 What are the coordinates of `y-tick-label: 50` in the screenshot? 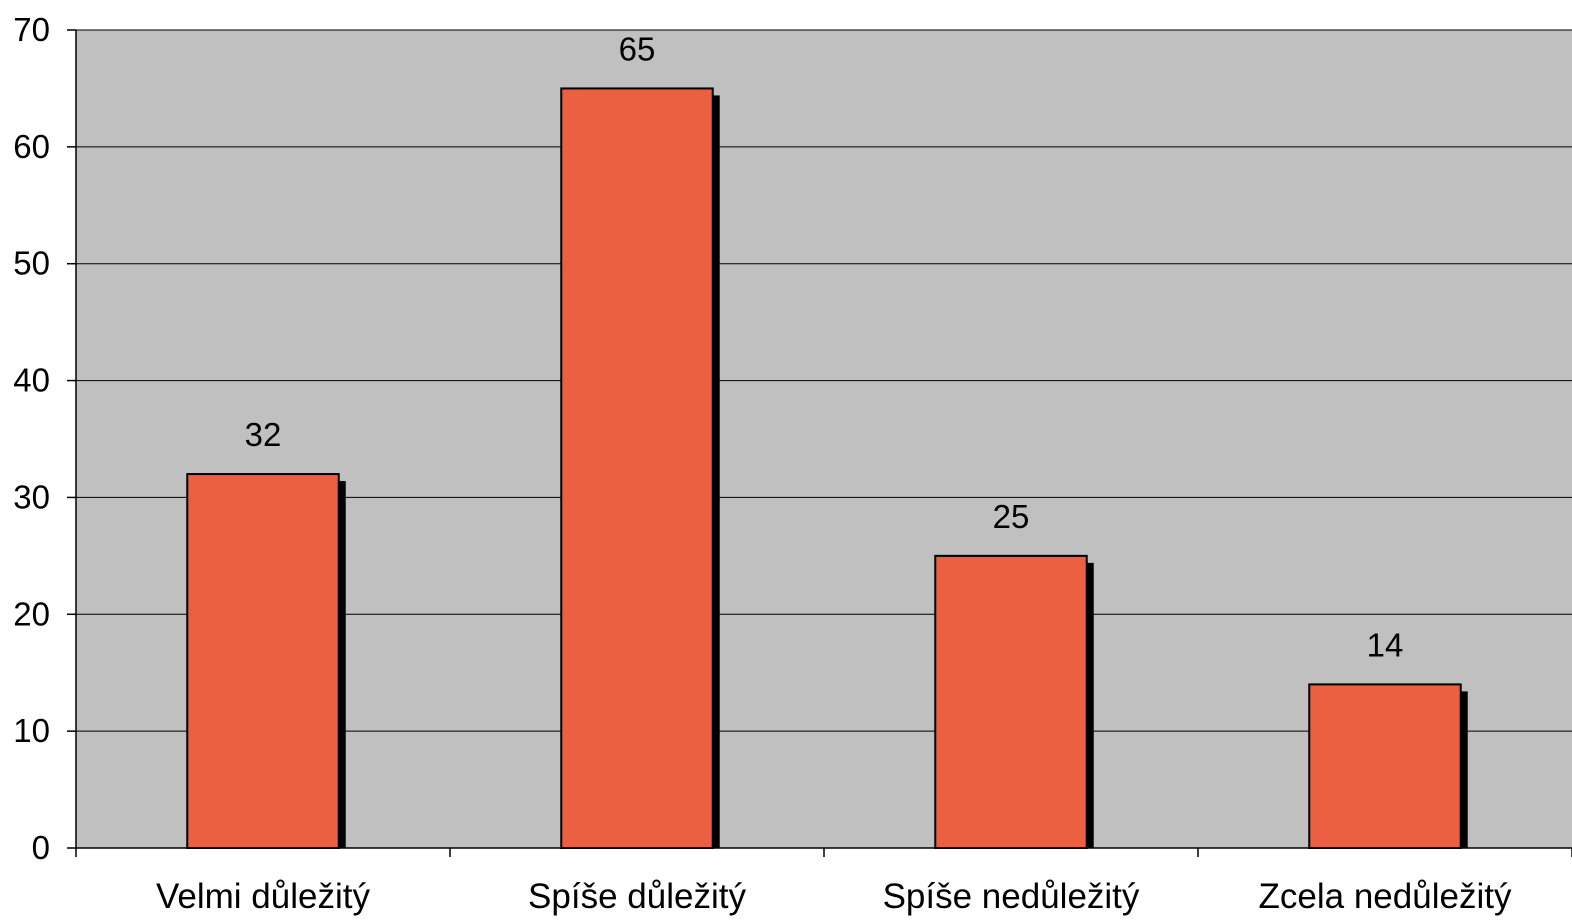 It's located at (31, 263).